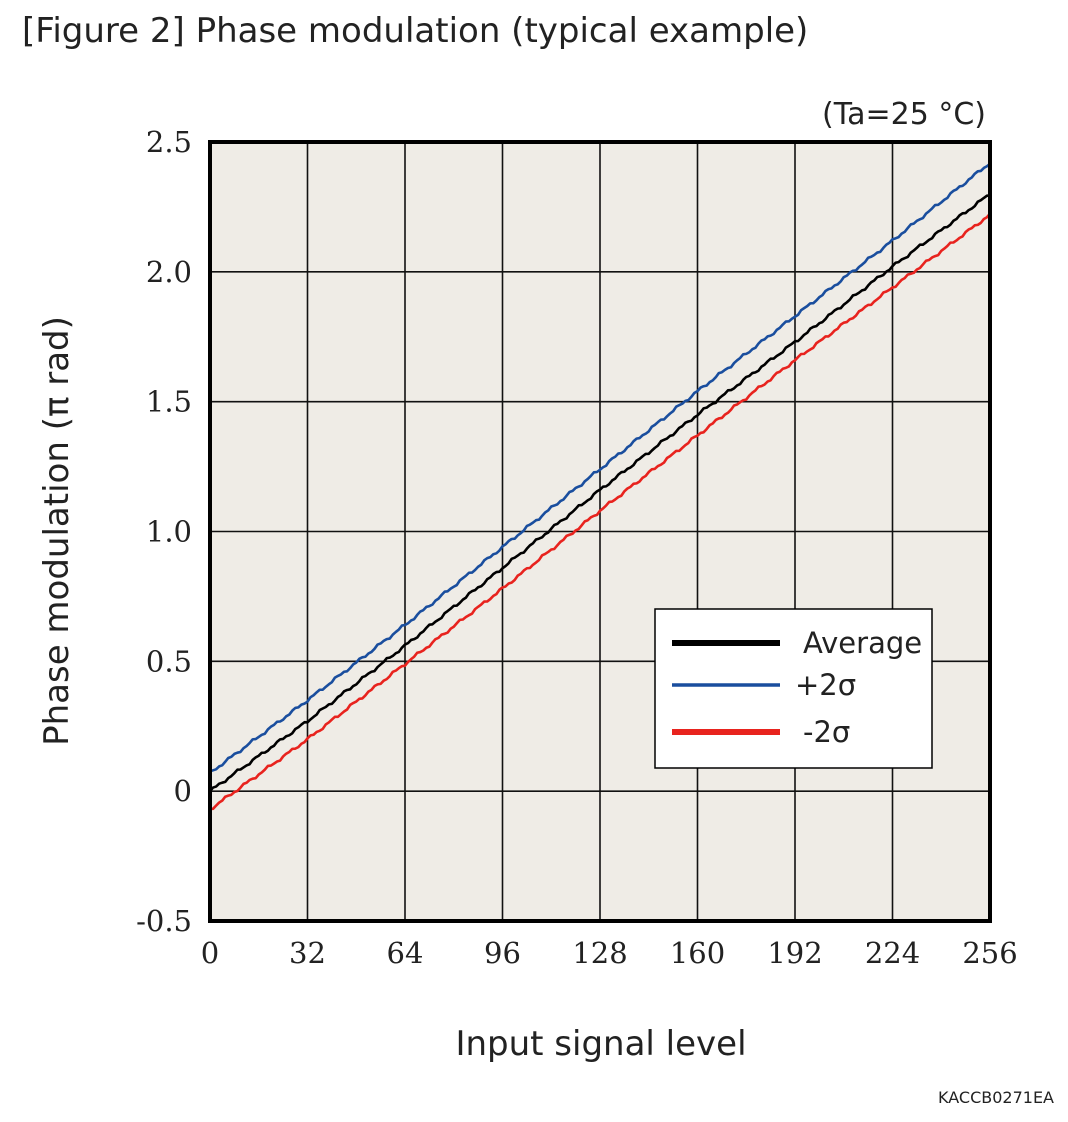 The width and height of the screenshot is (1068, 1122). I want to click on x-tick-label: 96, so click(502, 953).